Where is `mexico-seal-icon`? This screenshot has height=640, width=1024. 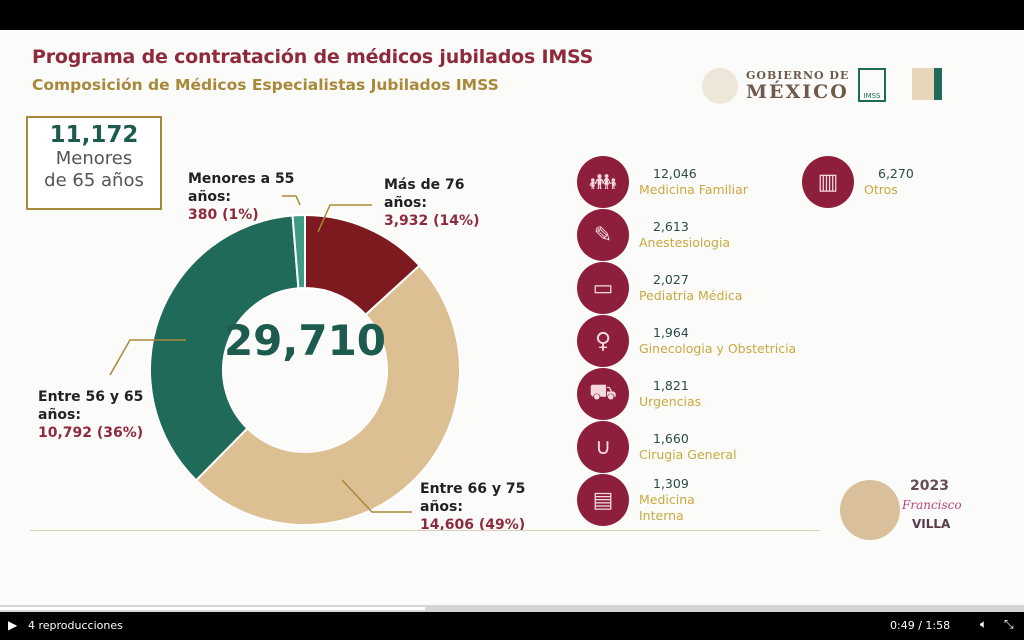
mexico-seal-icon is located at coordinates (720, 86).